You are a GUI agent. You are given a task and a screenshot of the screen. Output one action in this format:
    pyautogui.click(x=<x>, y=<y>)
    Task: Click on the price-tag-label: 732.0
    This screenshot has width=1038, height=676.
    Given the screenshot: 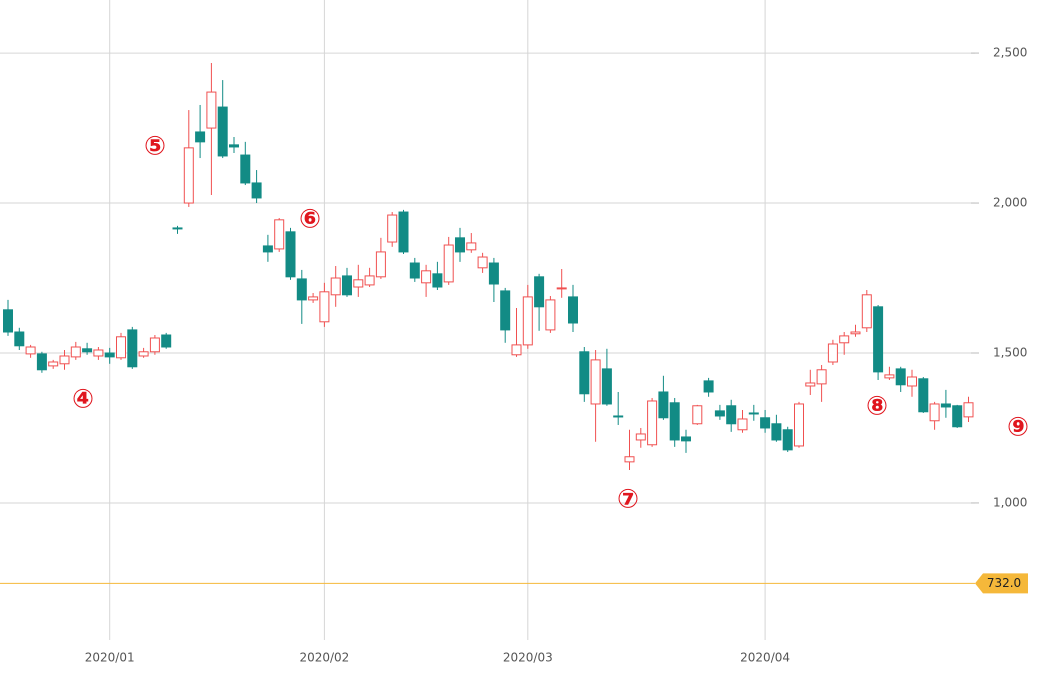 What is the action you would take?
    pyautogui.click(x=1004, y=583)
    